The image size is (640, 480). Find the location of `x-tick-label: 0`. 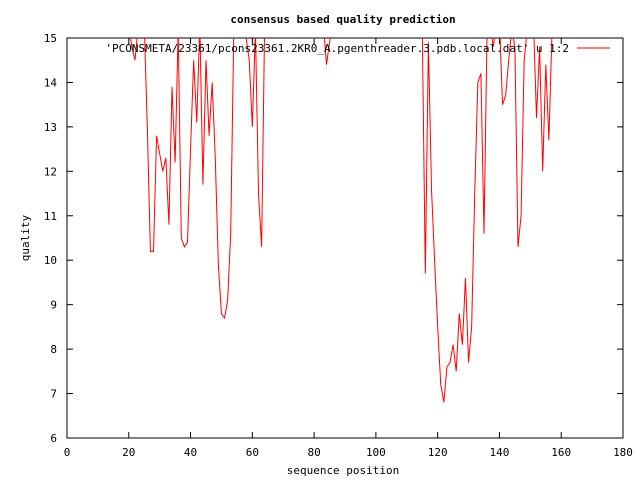

x-tick-label: 0 is located at coordinates (67, 452).